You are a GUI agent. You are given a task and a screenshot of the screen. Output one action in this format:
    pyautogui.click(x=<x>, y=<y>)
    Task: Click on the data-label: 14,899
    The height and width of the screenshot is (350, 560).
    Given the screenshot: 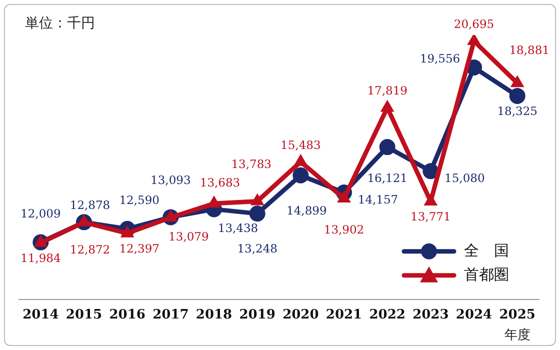 What is the action you would take?
    pyautogui.click(x=306, y=210)
    